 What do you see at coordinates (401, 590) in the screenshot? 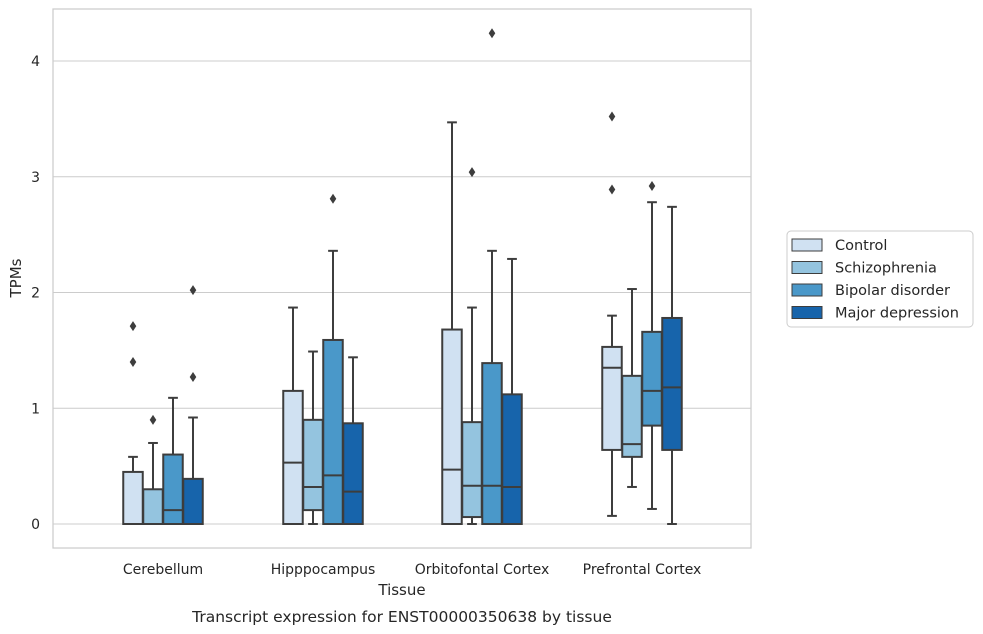
I see `x-axis-label: Tissue` at bounding box center [401, 590].